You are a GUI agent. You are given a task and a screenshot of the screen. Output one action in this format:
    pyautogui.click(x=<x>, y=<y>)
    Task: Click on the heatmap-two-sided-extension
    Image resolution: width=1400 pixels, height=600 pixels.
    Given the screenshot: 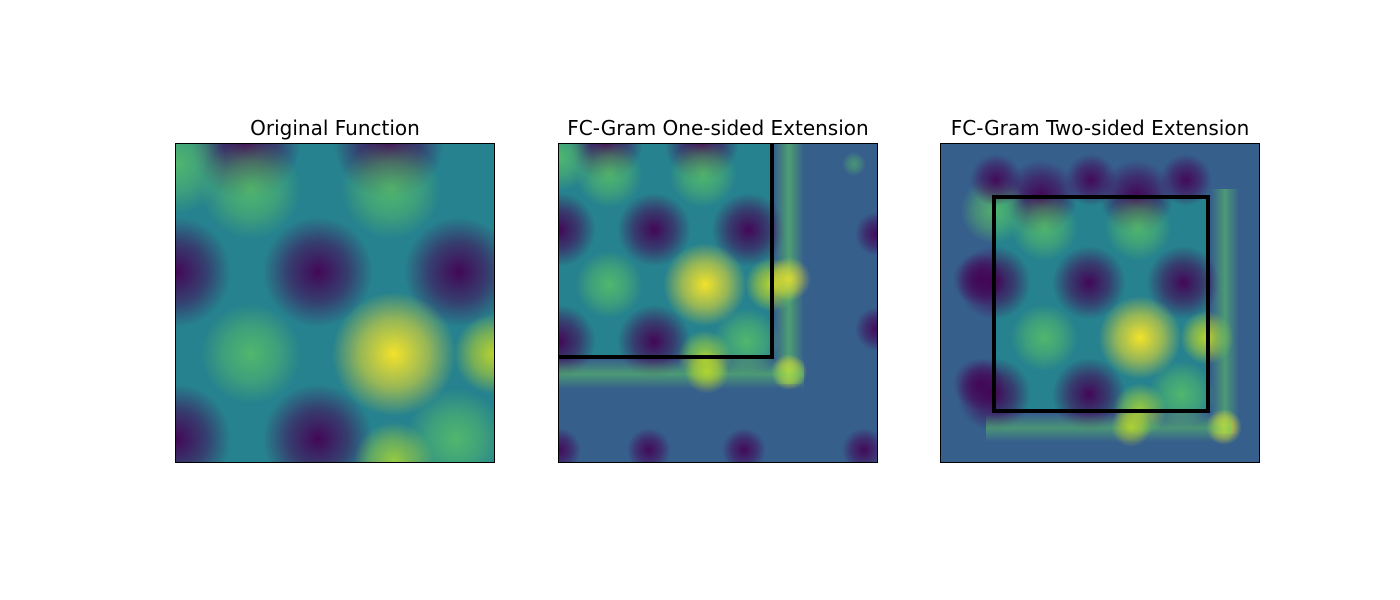 What is the action you would take?
    pyautogui.click(x=1100, y=303)
    